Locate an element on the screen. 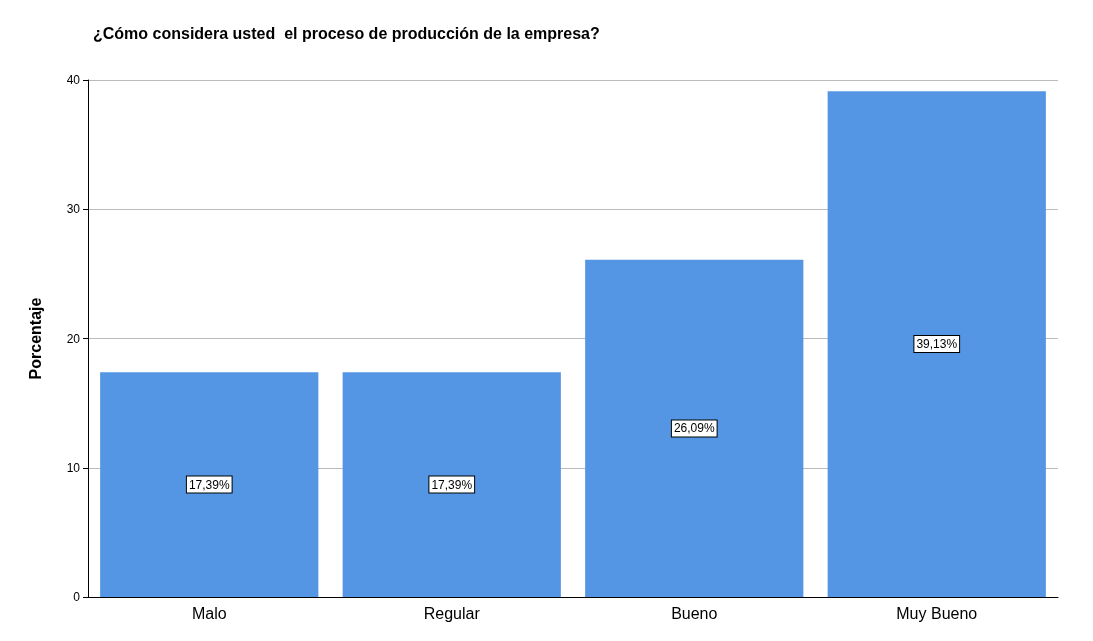 This screenshot has width=1093, height=641. y-tick-label: 40 is located at coordinates (73, 80).